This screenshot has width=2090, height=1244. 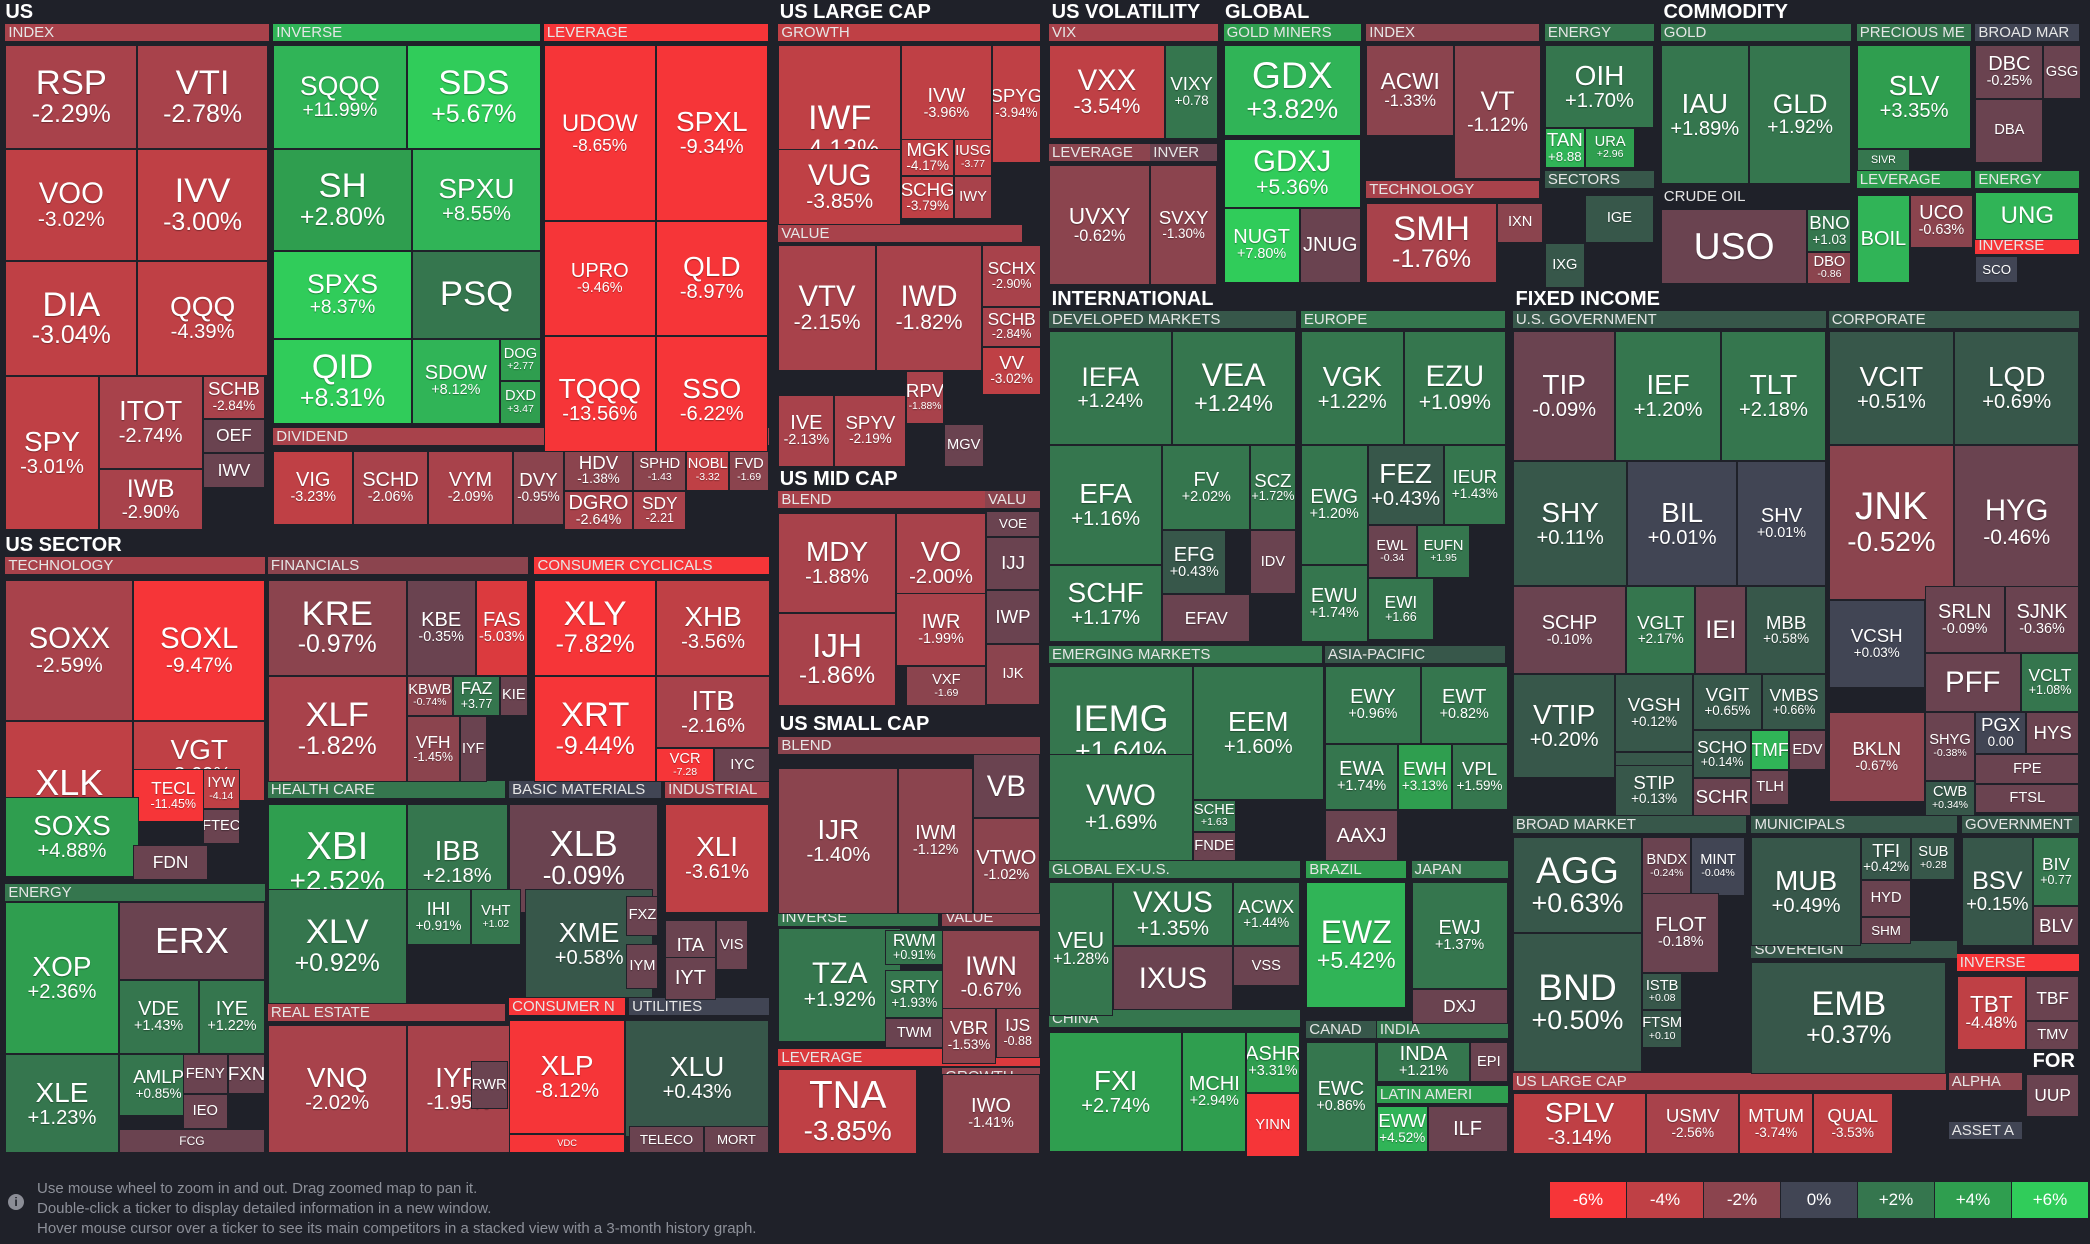 I want to click on ticker-tile-dbo: DBO -0.86, so click(x=1829, y=267).